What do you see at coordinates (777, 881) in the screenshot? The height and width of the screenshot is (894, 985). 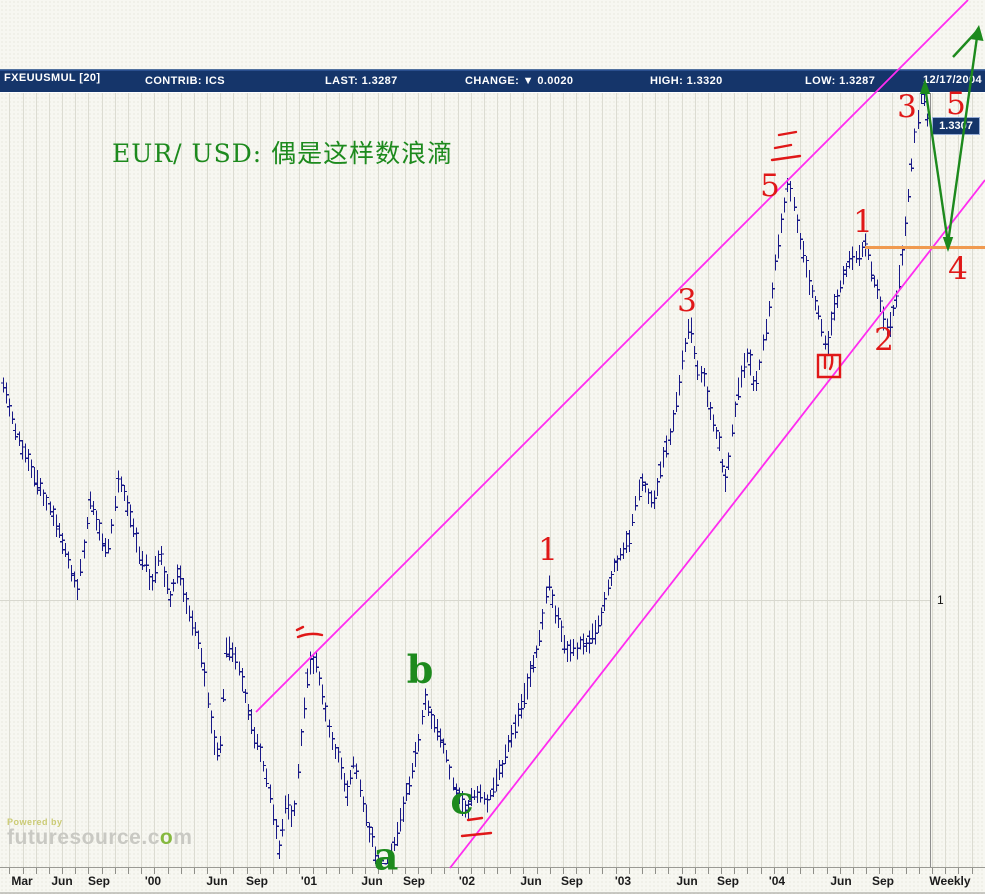 I see `x-axis-label: '04` at bounding box center [777, 881].